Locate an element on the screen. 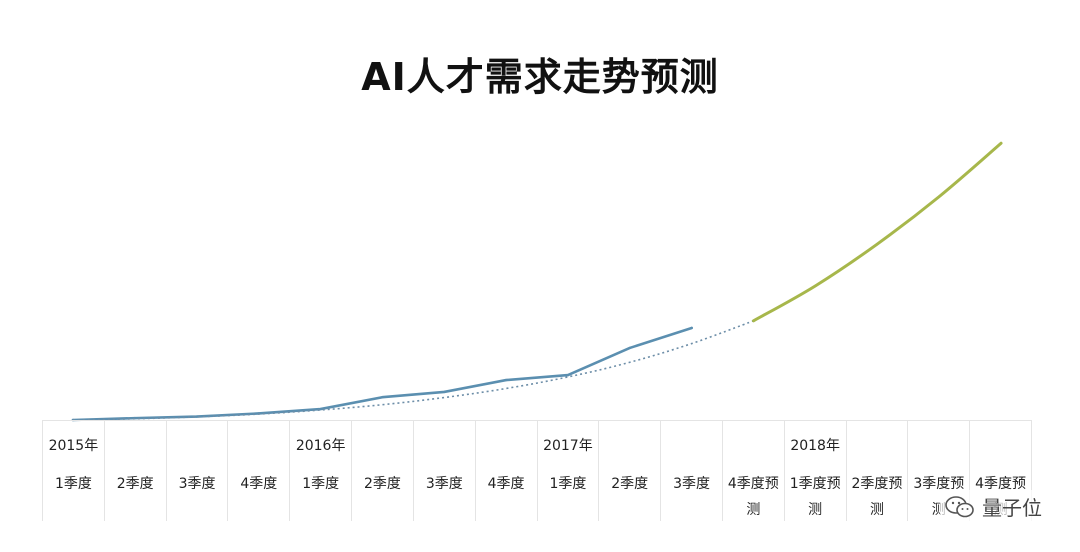 The image size is (1080, 552). watermark: 量子位 is located at coordinates (993, 506).